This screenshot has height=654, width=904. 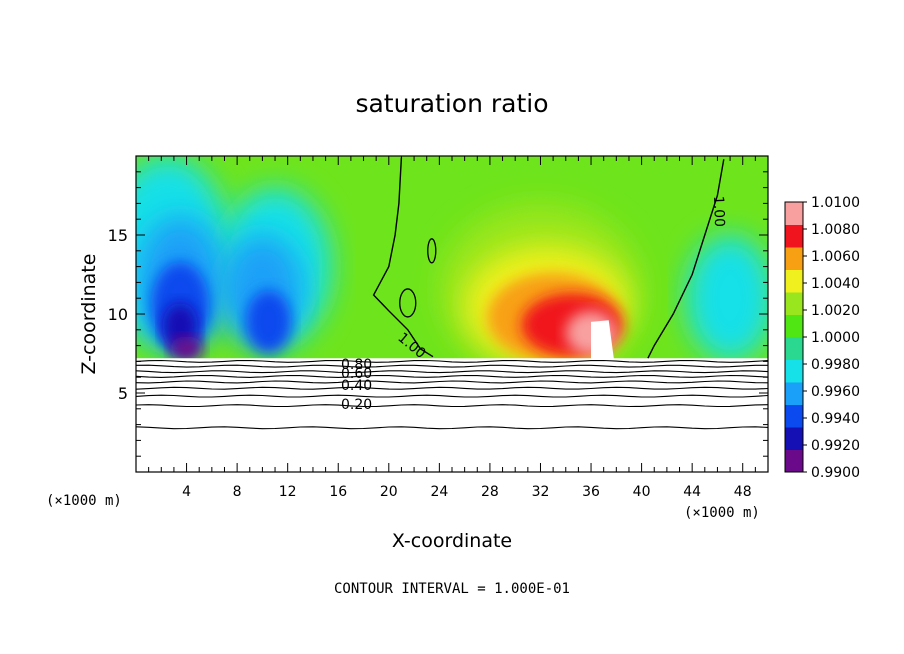 What do you see at coordinates (718, 212) in the screenshot?
I see `contour-label-1-00-upper: 1.00` at bounding box center [718, 212].